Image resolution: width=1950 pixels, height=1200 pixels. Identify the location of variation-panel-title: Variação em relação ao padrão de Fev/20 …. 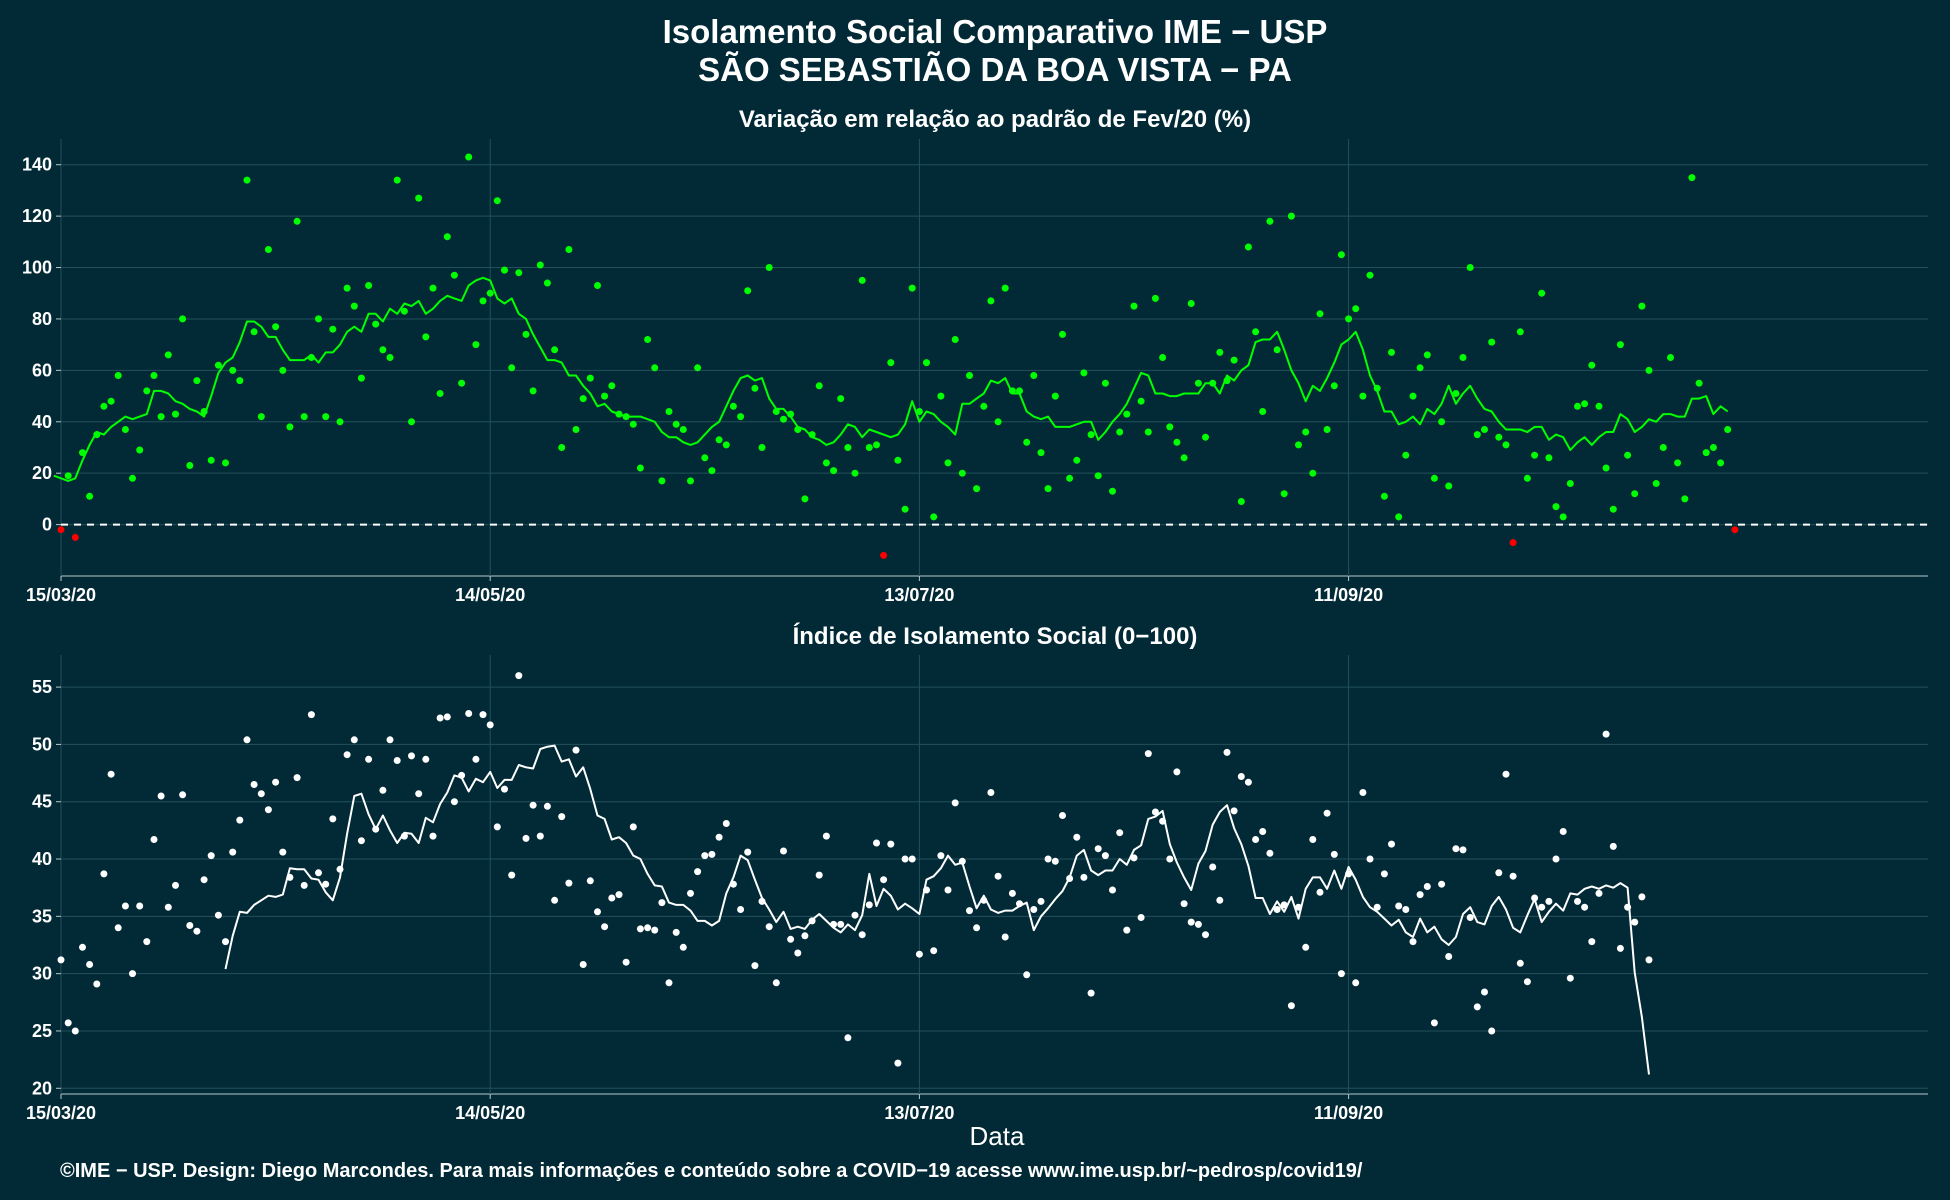
(995, 119).